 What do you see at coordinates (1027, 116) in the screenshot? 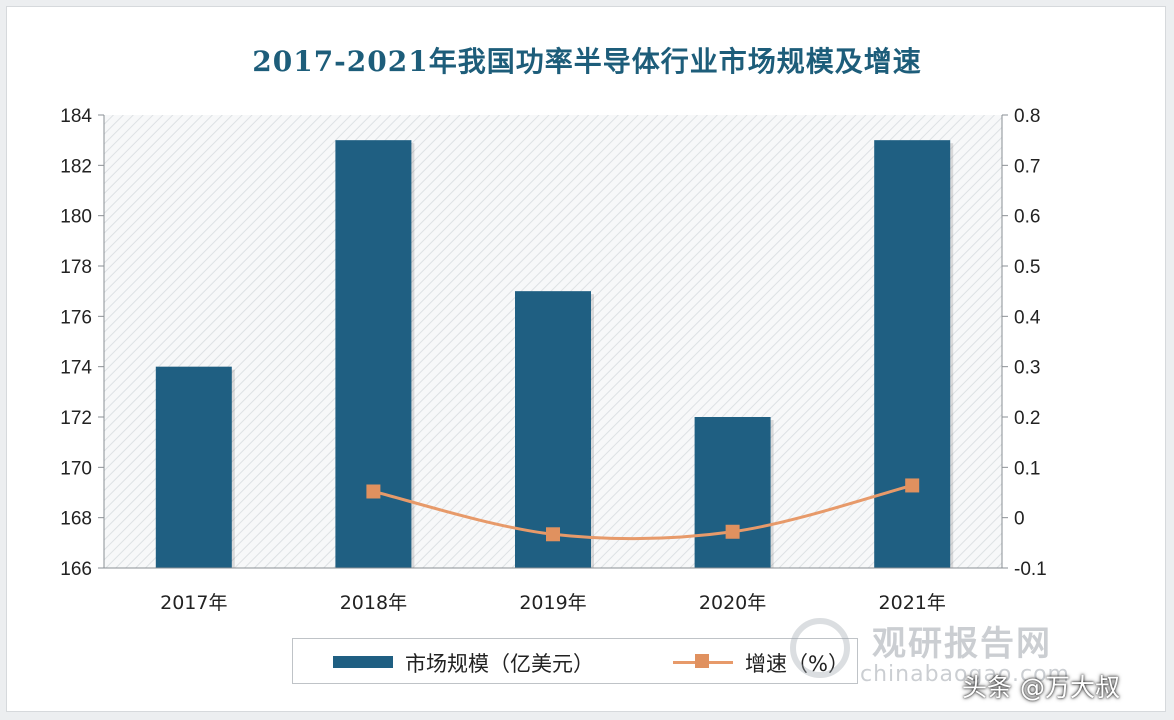
I see `y-right-tick-label: 0.8` at bounding box center [1027, 116].